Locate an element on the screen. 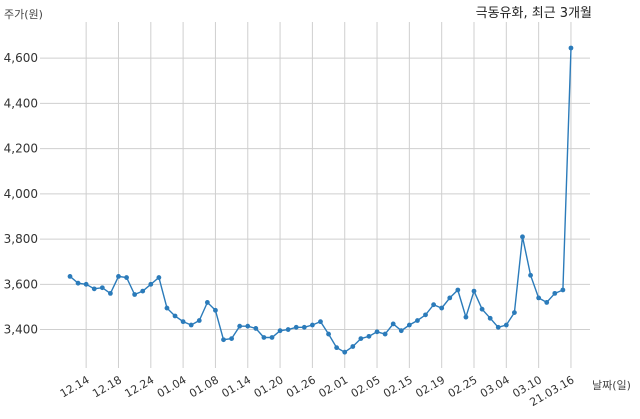  x-tick-label: 02.05 is located at coordinates (366, 386).